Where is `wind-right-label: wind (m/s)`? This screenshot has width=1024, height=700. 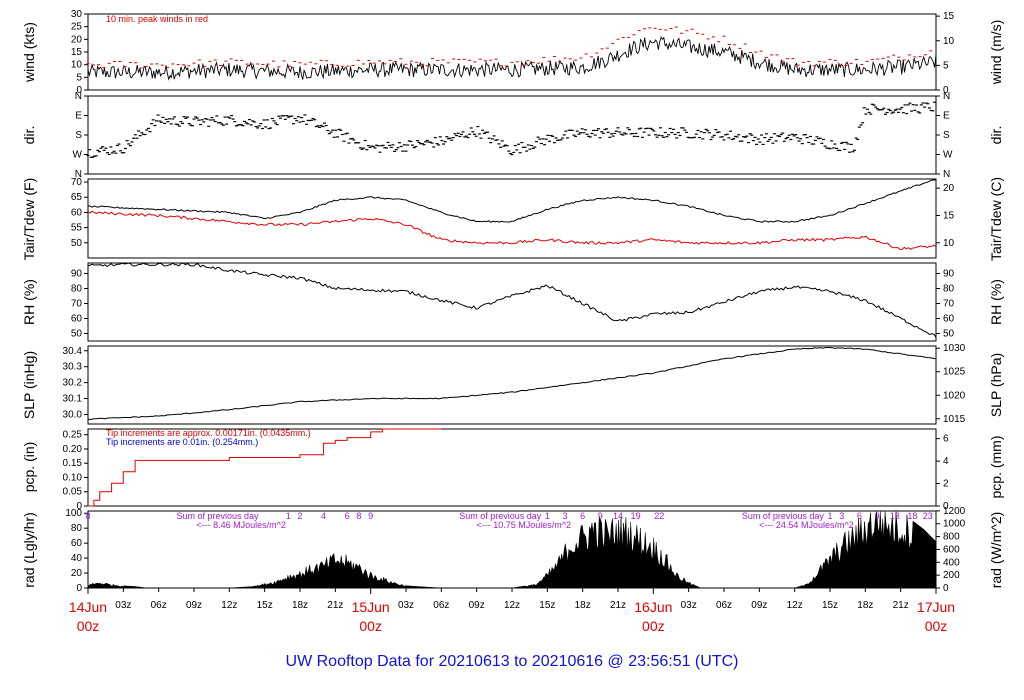 wind-right-label: wind (m/s) is located at coordinates (996, 53).